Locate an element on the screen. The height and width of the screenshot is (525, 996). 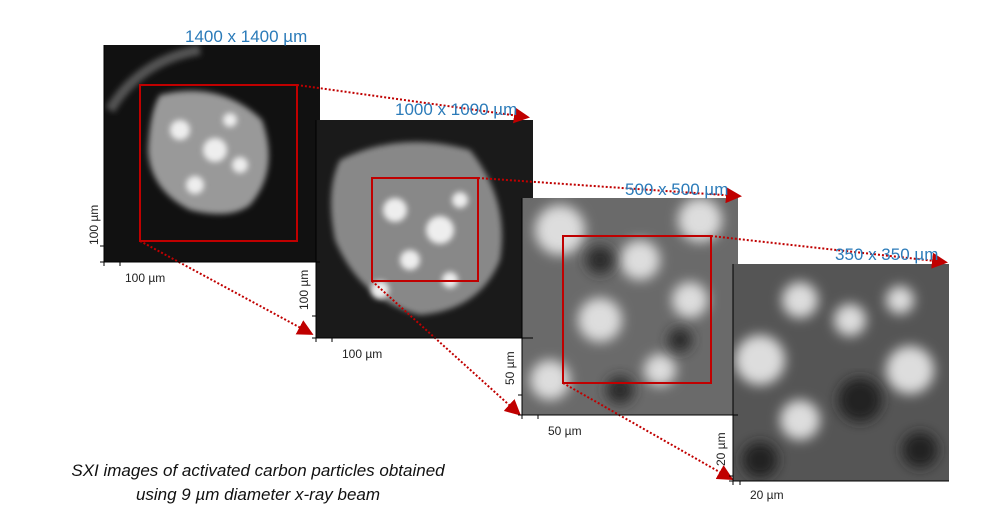
panel-title: 350 x 350 µm is located at coordinates (886, 254).